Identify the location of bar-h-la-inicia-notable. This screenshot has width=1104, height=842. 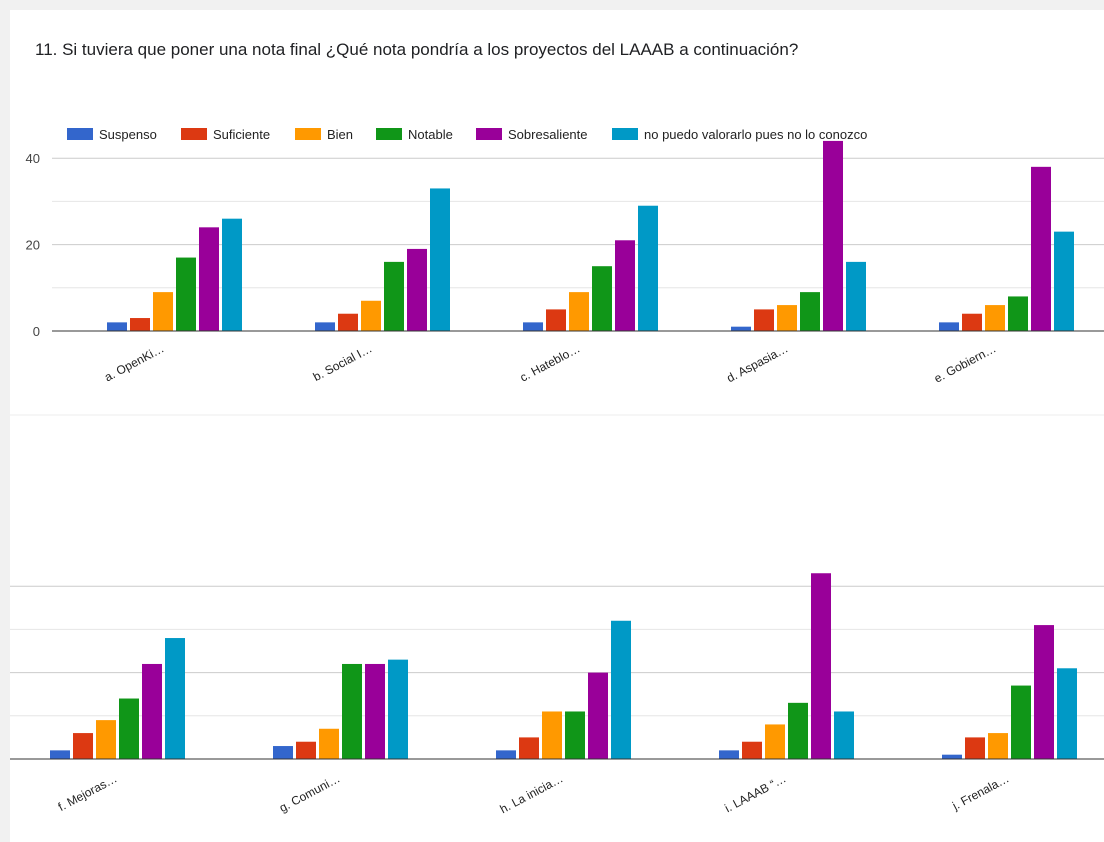
(575, 735).